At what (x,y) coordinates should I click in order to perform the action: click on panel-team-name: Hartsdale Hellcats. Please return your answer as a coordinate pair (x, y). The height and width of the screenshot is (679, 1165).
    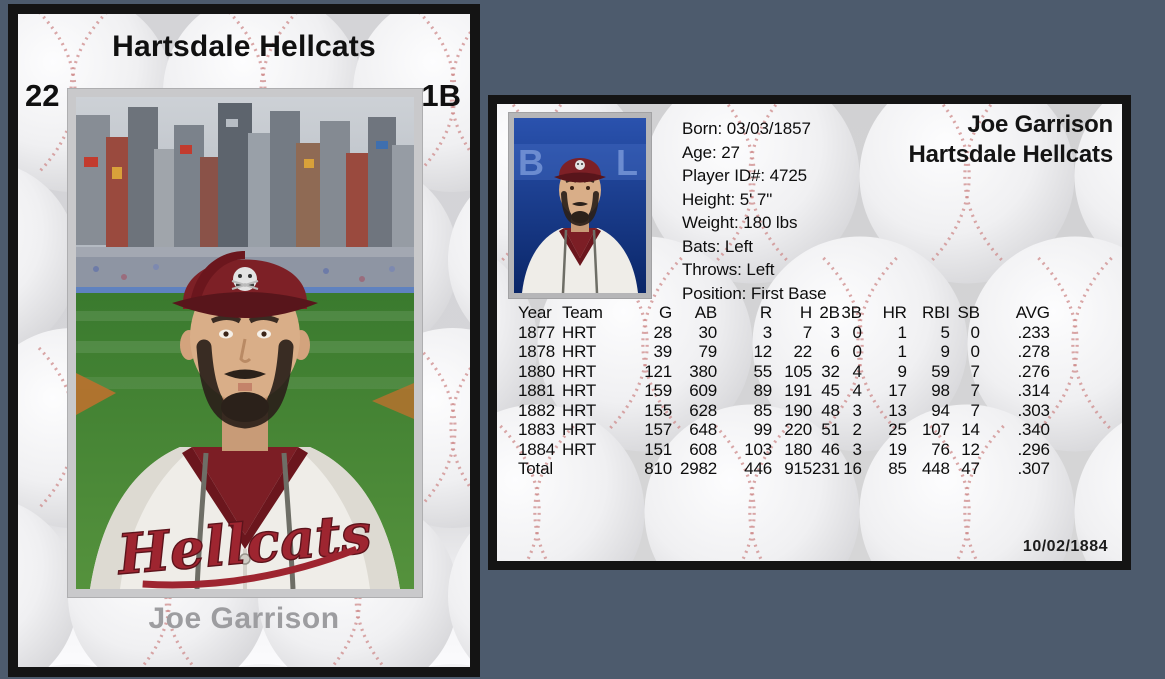
    Looking at the image, I should click on (1010, 154).